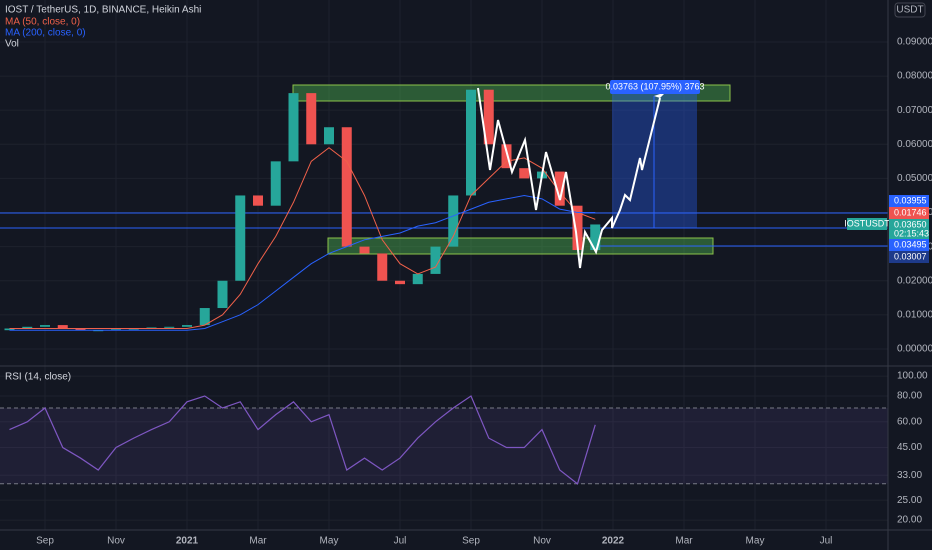 The width and height of the screenshot is (932, 550). I want to click on legend-entry: MA (200, close, 0), so click(45, 33).